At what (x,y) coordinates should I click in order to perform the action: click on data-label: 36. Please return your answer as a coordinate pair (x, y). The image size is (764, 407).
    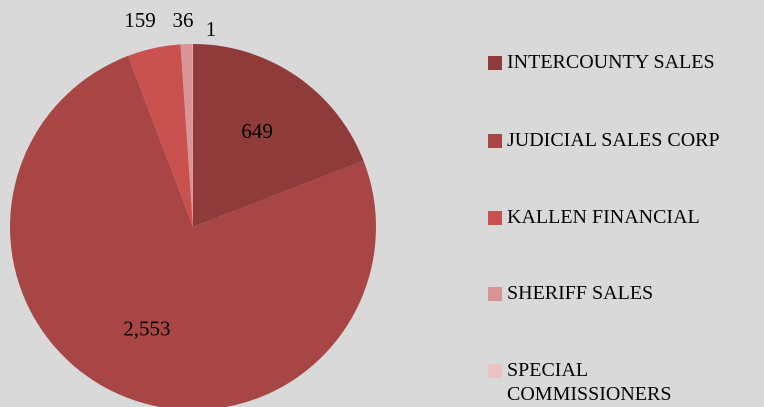
    Looking at the image, I should click on (183, 20).